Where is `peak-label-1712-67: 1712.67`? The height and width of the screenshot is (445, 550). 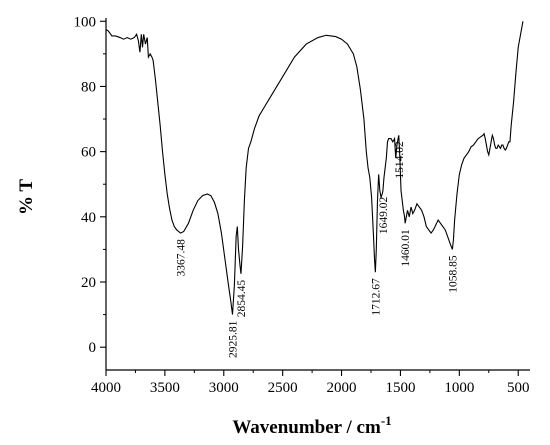 peak-label-1712-67: 1712.67 is located at coordinates (376, 297).